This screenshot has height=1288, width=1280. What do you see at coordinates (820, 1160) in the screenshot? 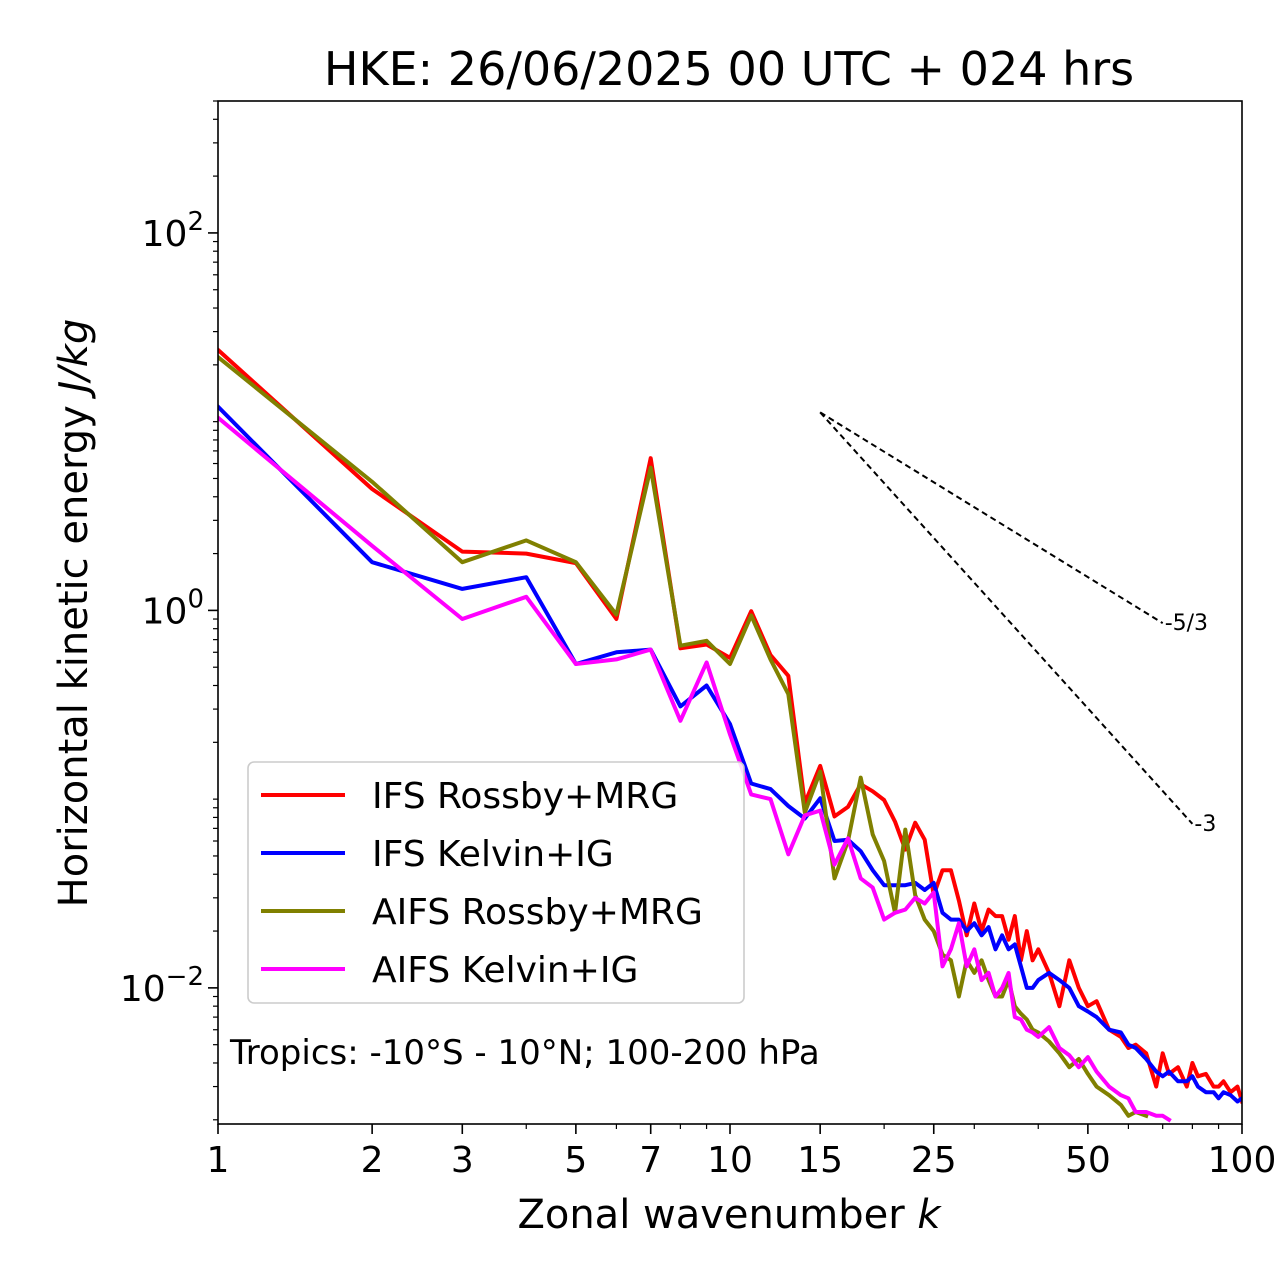
I see `x-tick-label: 15` at bounding box center [820, 1160].